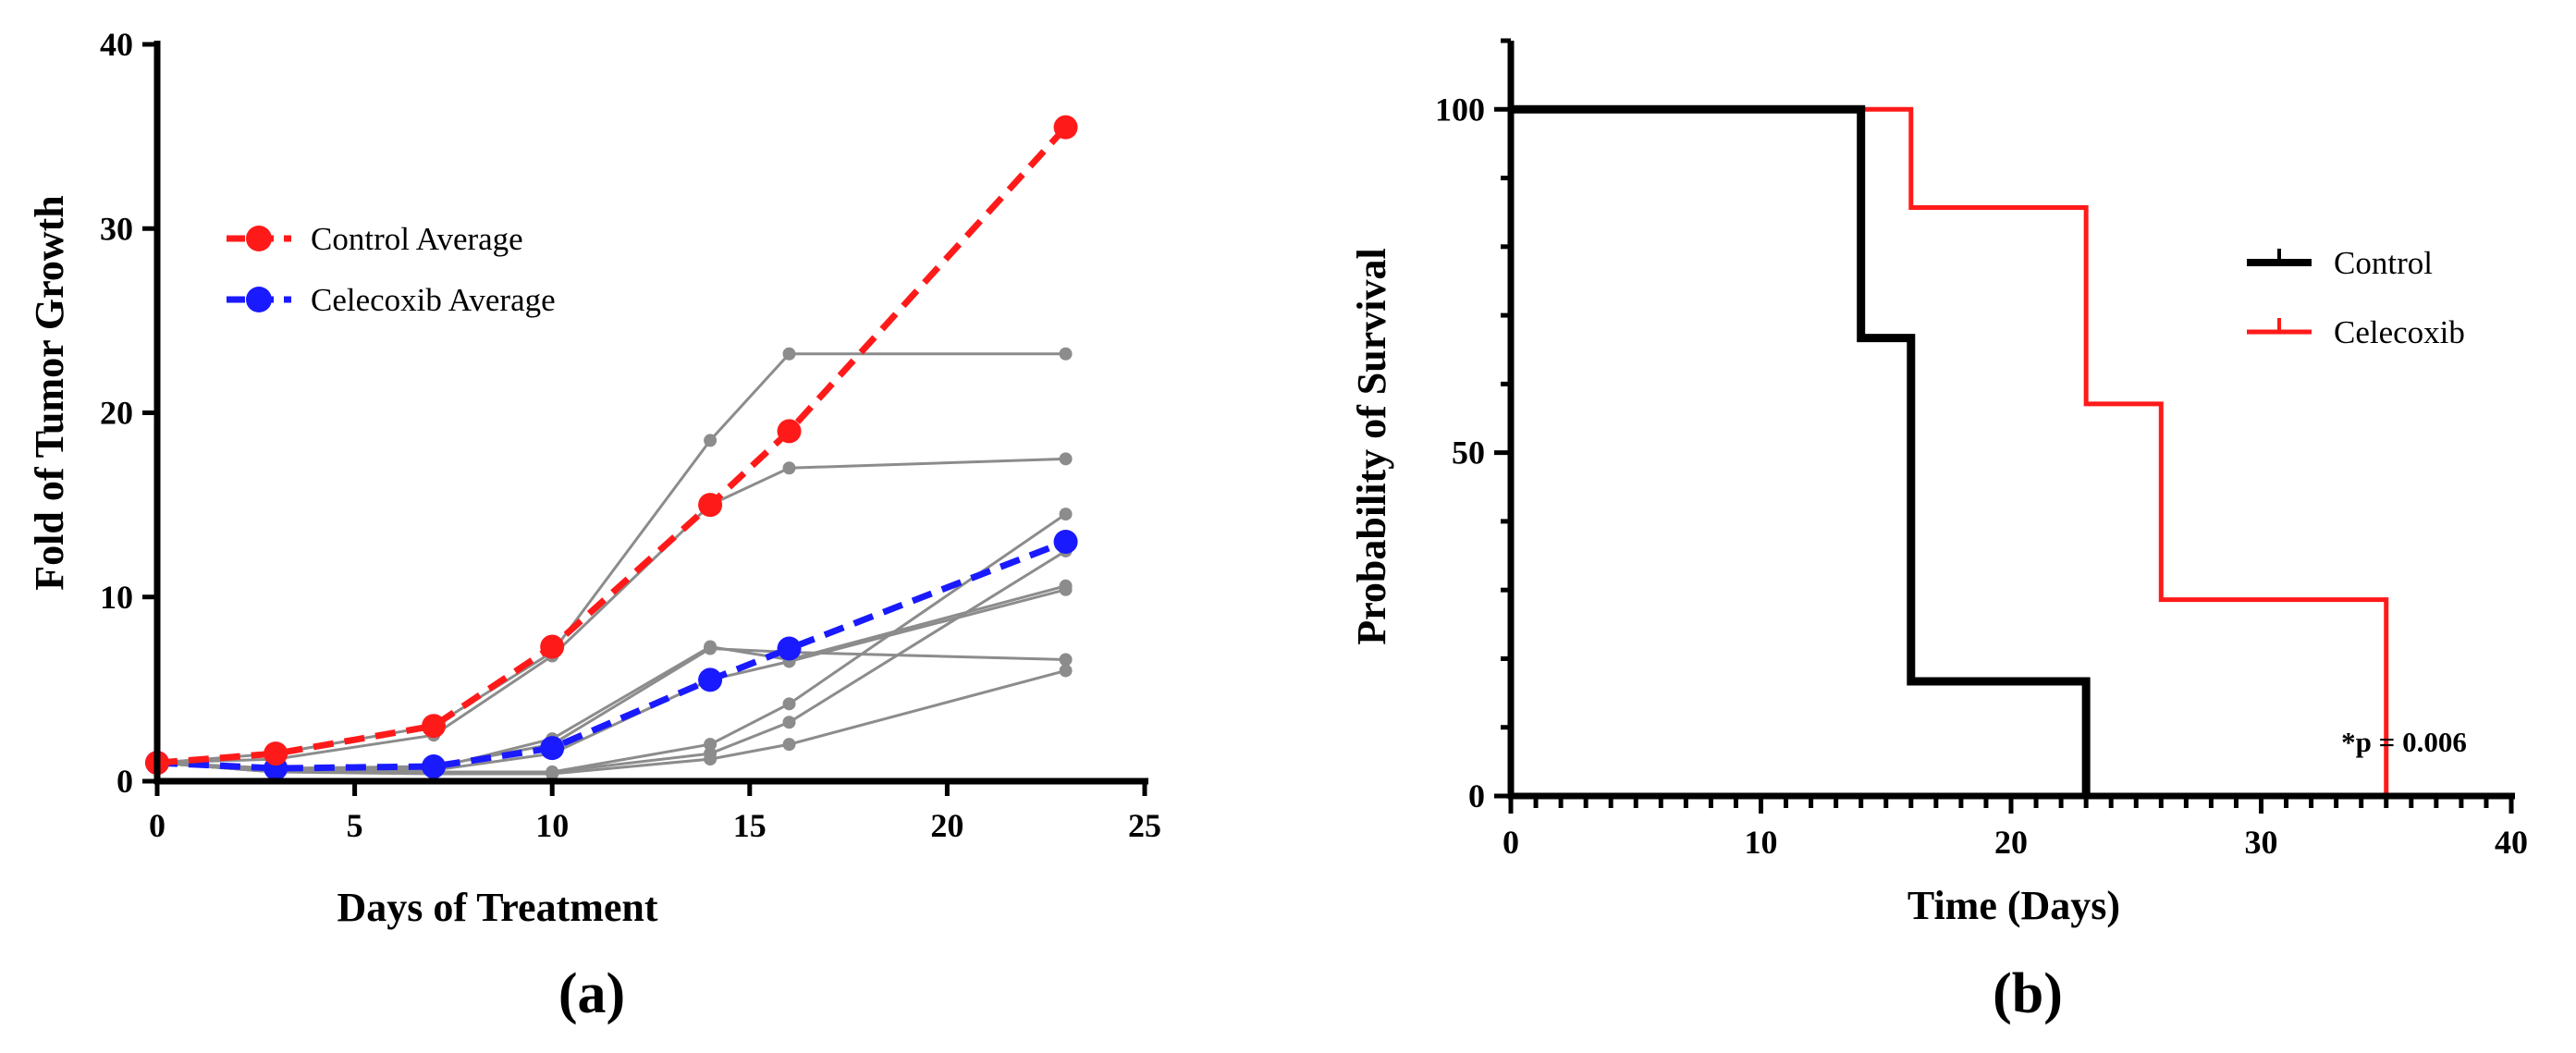  What do you see at coordinates (2356, 297) in the screenshot?
I see `legend: Control Celecoxib` at bounding box center [2356, 297].